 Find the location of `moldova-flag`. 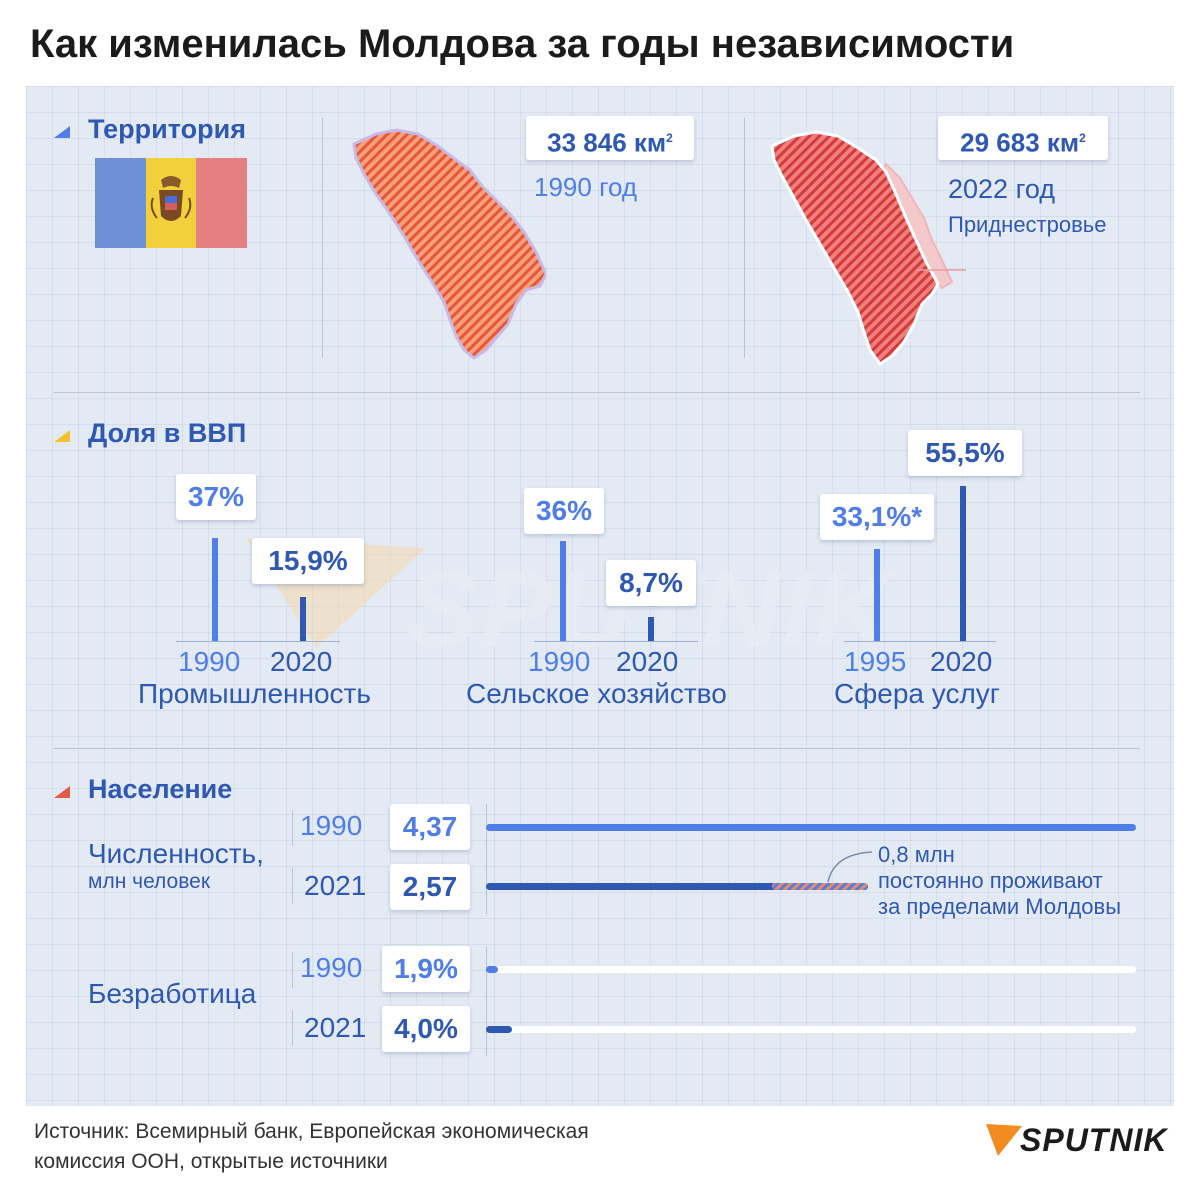

moldova-flag is located at coordinates (171, 203).